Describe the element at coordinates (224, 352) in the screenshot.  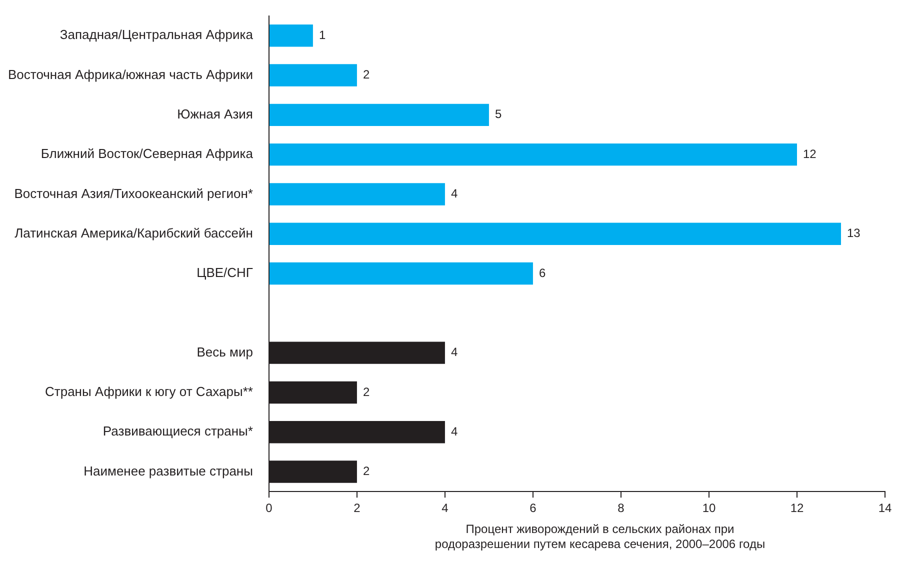
I see `y-tick-label: Весь мир` at that location.